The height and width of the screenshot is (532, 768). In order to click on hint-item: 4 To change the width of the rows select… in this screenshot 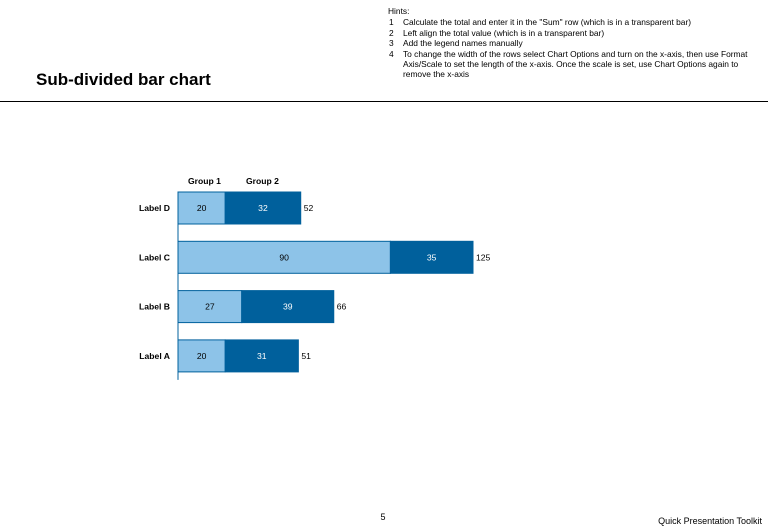, I will do `click(574, 64)`.